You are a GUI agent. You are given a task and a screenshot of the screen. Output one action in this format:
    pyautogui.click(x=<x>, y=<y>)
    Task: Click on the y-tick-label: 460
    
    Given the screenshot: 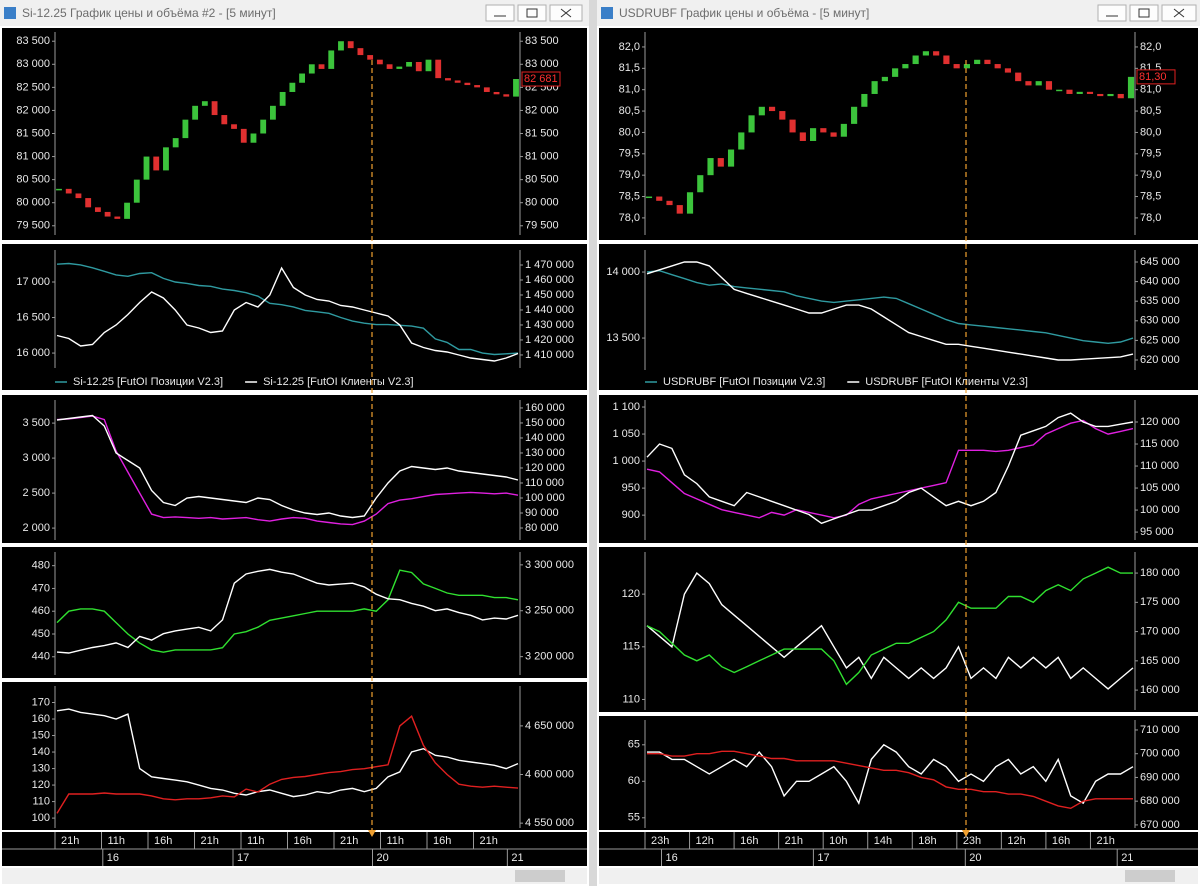 What is the action you would take?
    pyautogui.click(x=41, y=611)
    